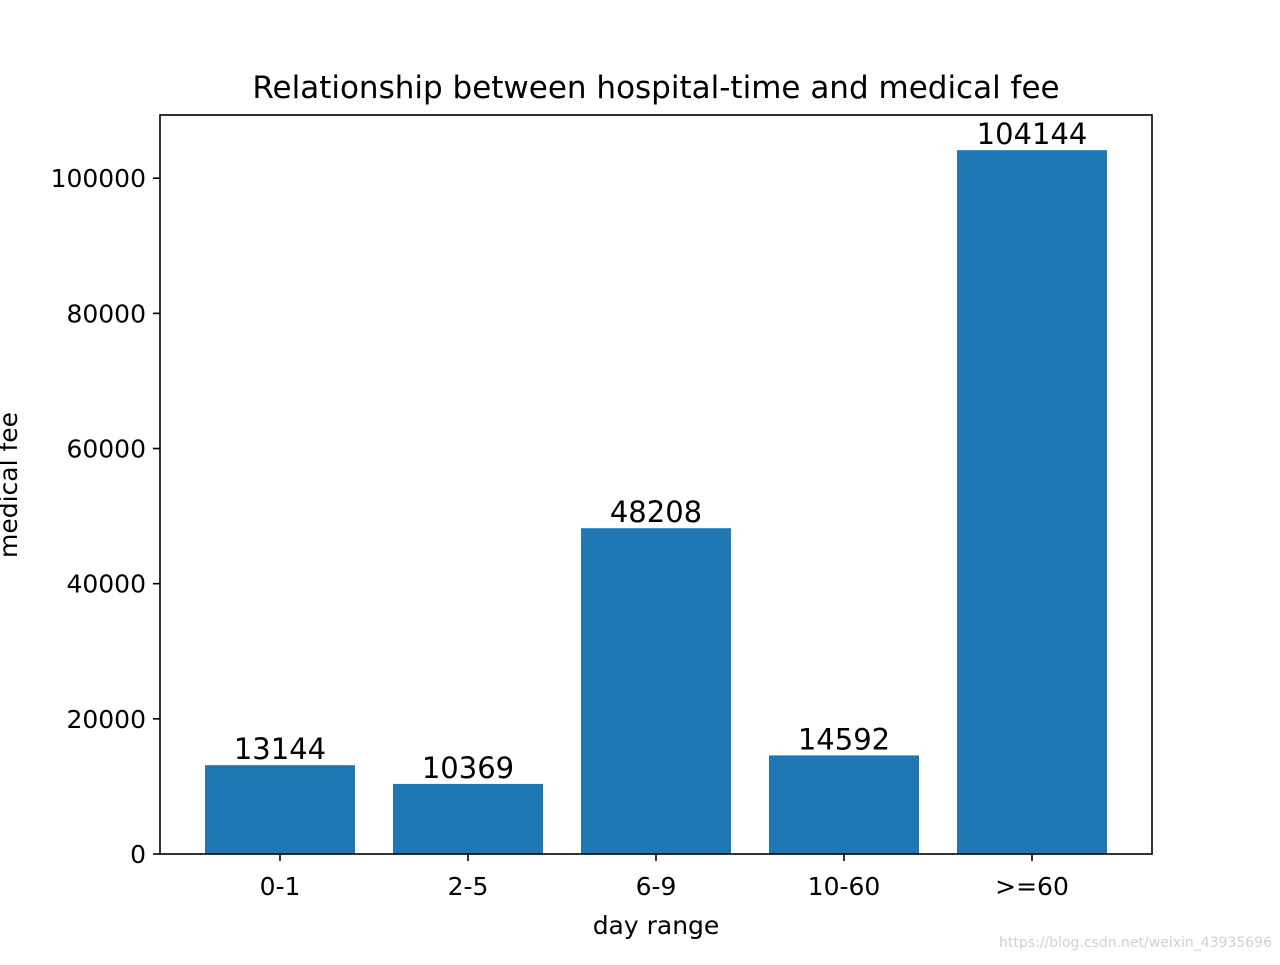 The height and width of the screenshot is (965, 1280). What do you see at coordinates (468, 886) in the screenshot?
I see `x-tick-label-1: 2-5` at bounding box center [468, 886].